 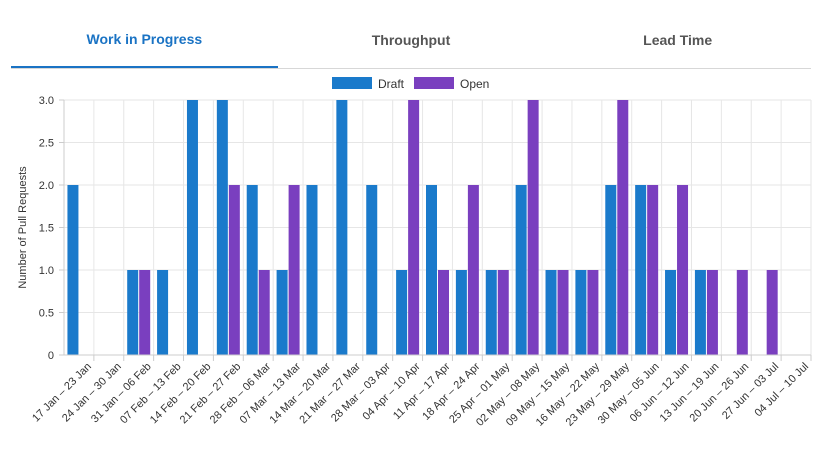 What do you see at coordinates (46, 101) in the screenshot?
I see `y-tick-label: 3.0` at bounding box center [46, 101].